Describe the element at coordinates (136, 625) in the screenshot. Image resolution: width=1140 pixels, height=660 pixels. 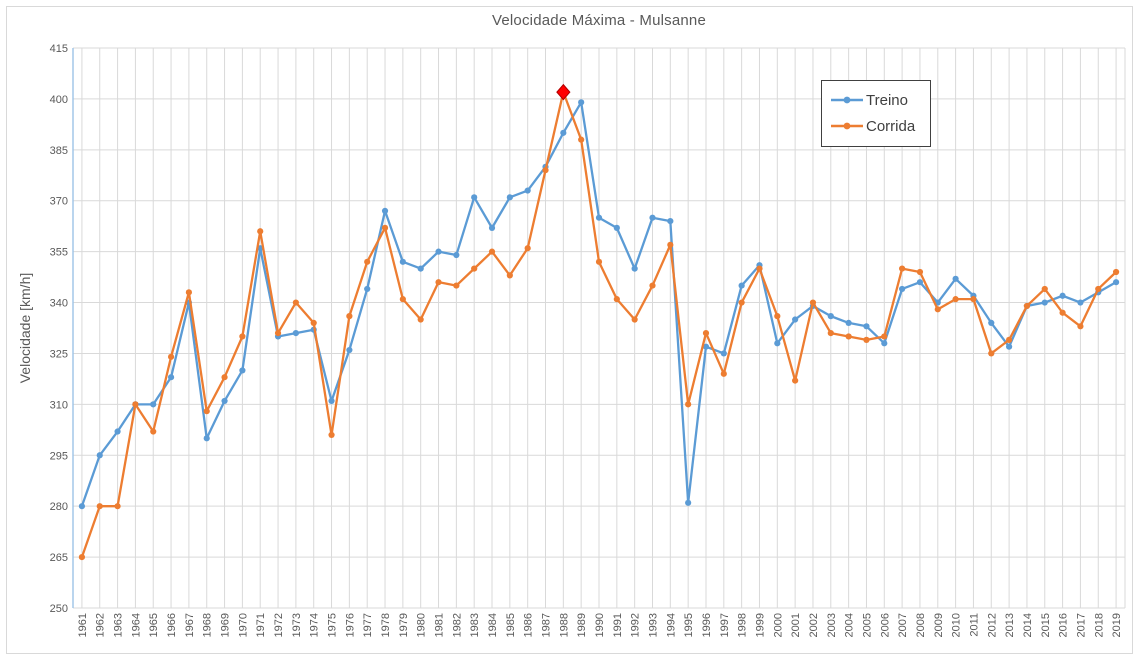
I see `svg-text: 1964` at that location.